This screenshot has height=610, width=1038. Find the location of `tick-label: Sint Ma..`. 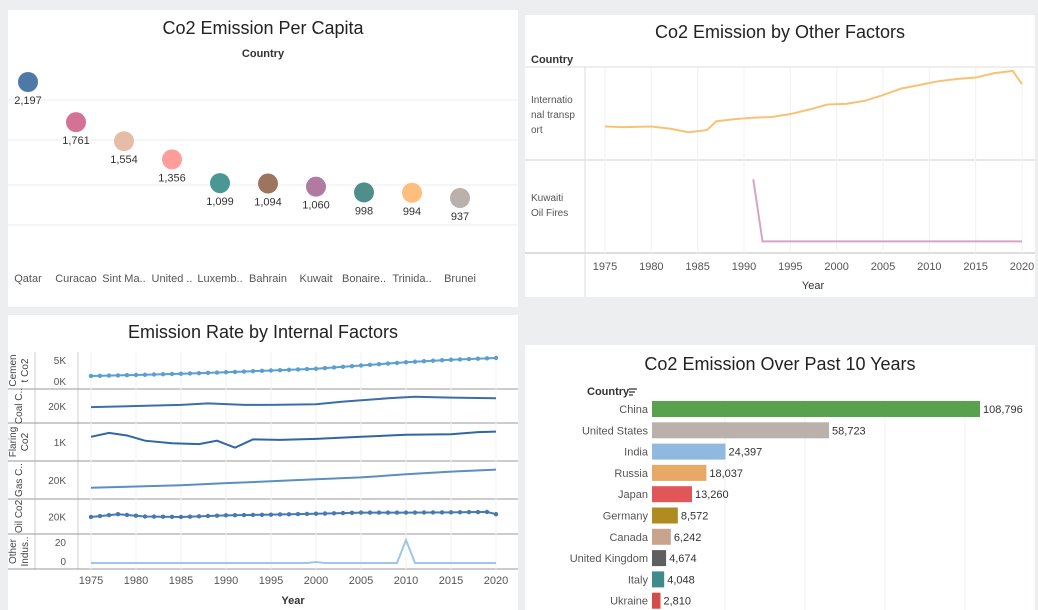

tick-label: Sint Ma.. is located at coordinates (123, 279).